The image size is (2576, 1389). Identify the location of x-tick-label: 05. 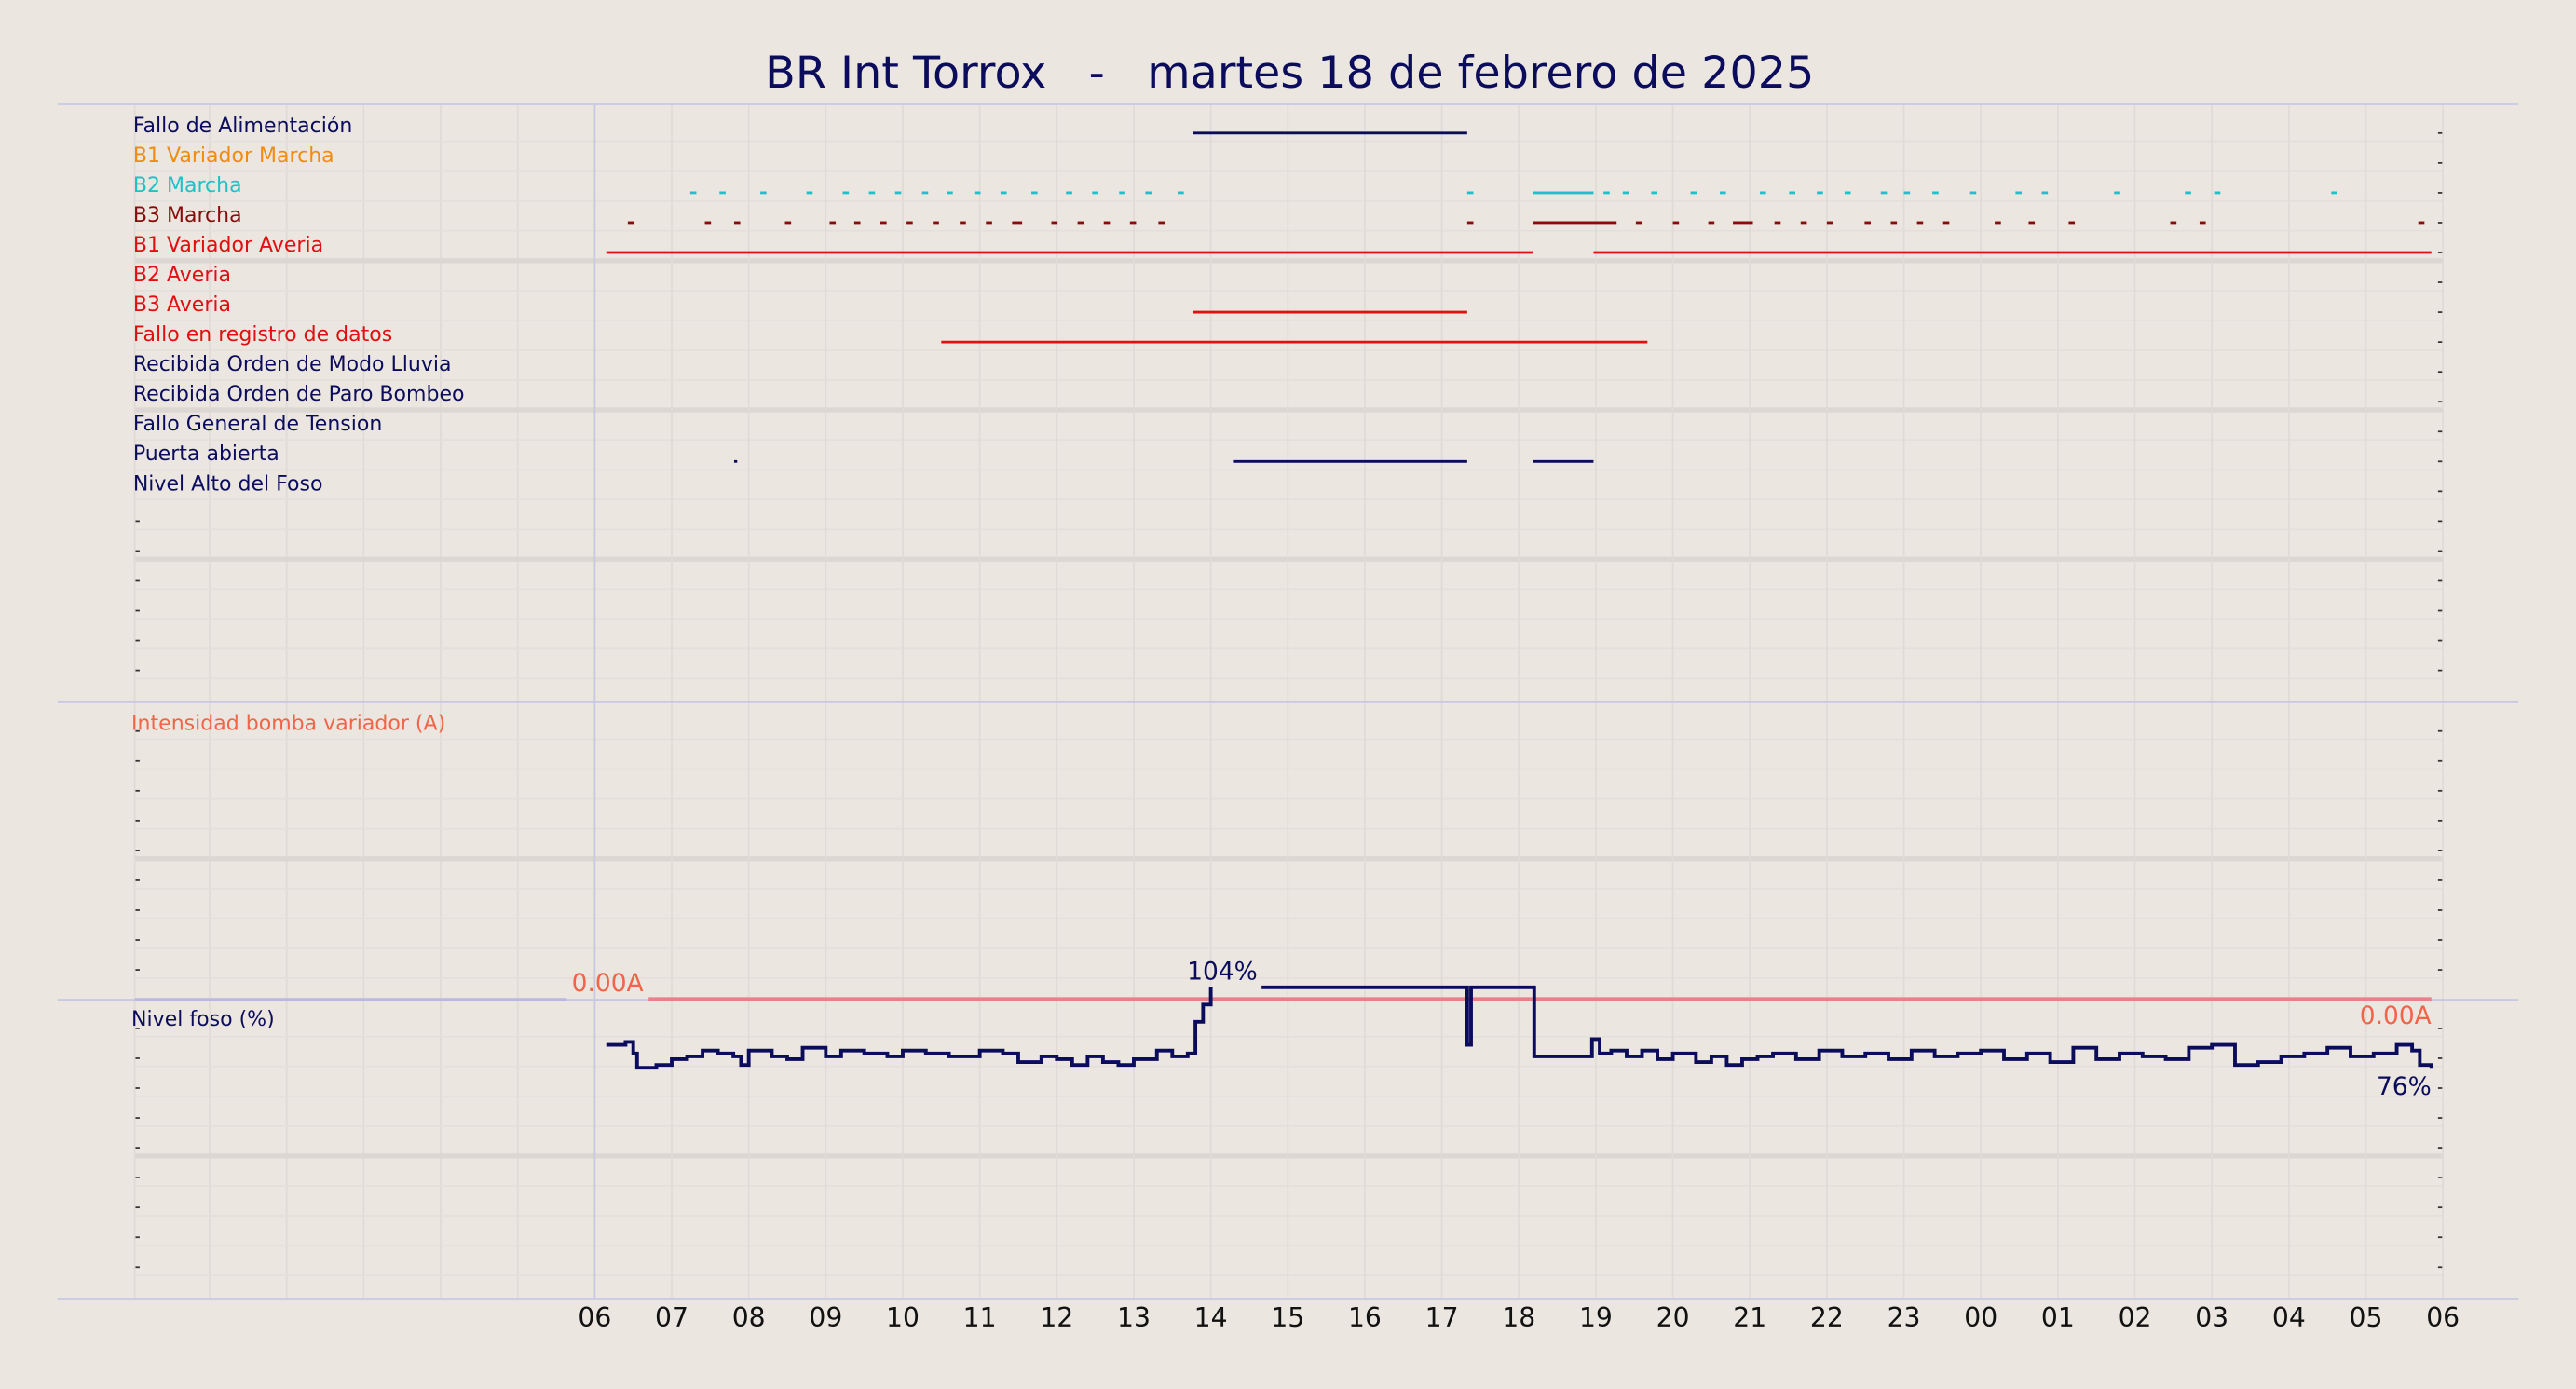
(2366, 1317).